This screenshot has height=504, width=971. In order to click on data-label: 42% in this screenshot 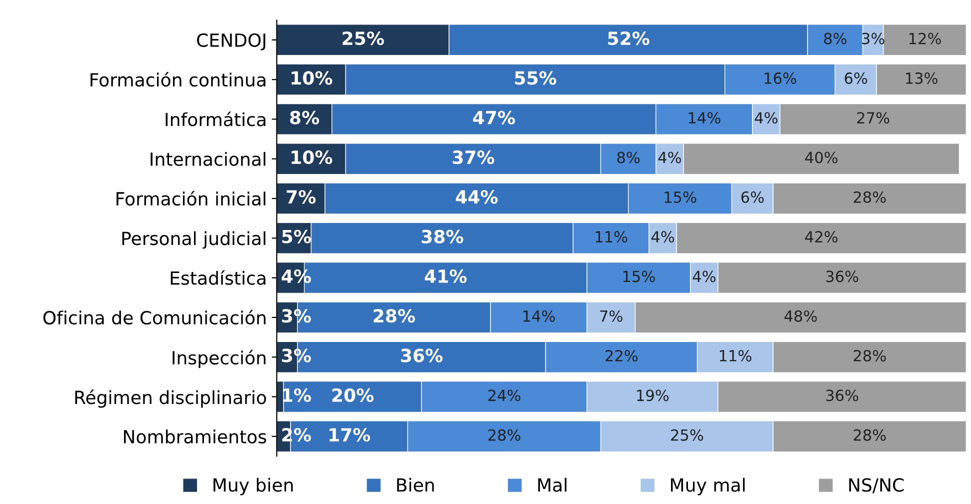, I will do `click(821, 237)`.